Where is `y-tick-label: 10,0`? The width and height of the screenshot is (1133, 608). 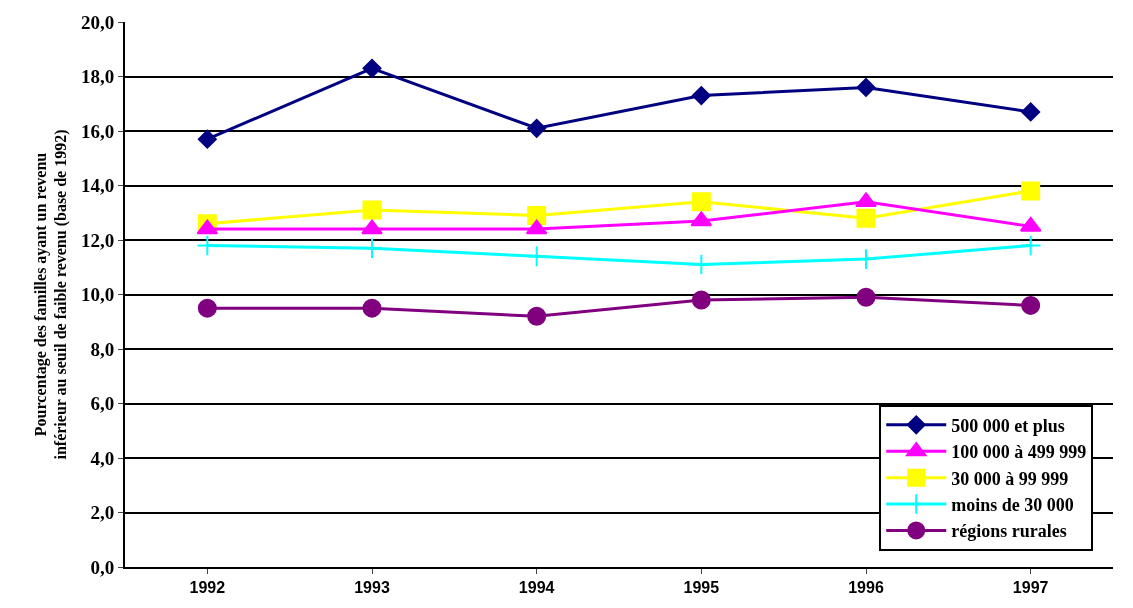 y-tick-label: 10,0 is located at coordinates (97, 295).